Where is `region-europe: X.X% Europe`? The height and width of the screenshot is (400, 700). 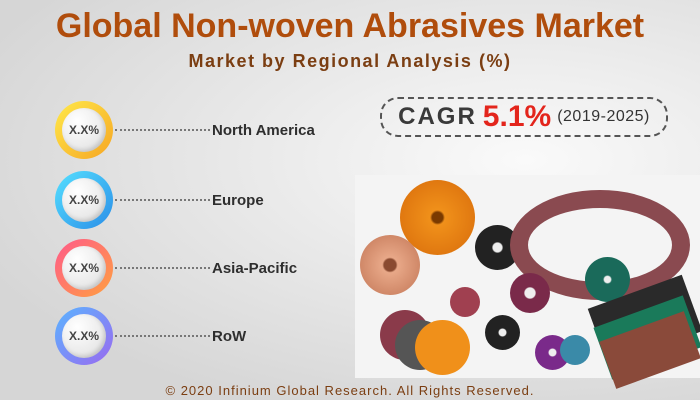 region-europe: X.X% Europe is located at coordinates (159, 200).